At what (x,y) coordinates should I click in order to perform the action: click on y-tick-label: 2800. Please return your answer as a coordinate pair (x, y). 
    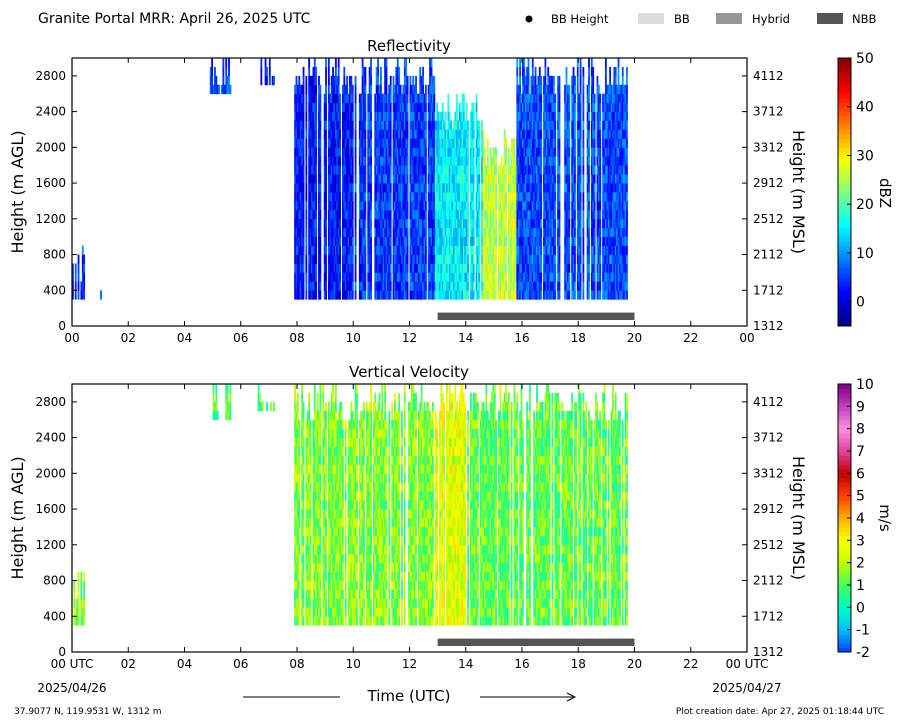
    Looking at the image, I should click on (50, 76).